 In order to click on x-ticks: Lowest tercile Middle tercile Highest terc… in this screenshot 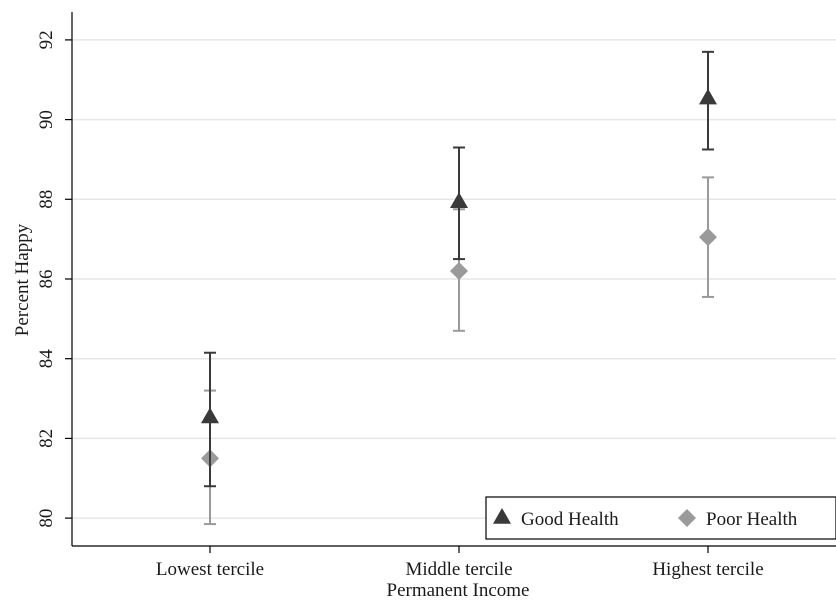, I will do `click(460, 563)`.